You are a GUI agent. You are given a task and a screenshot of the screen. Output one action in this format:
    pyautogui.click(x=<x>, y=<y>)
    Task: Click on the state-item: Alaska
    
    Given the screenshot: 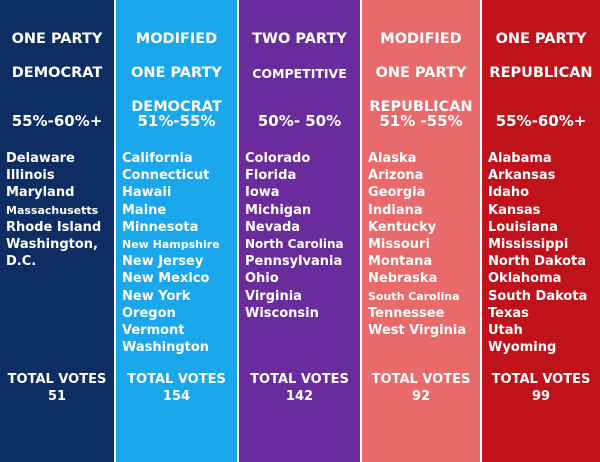 What is the action you would take?
    pyautogui.click(x=392, y=158)
    